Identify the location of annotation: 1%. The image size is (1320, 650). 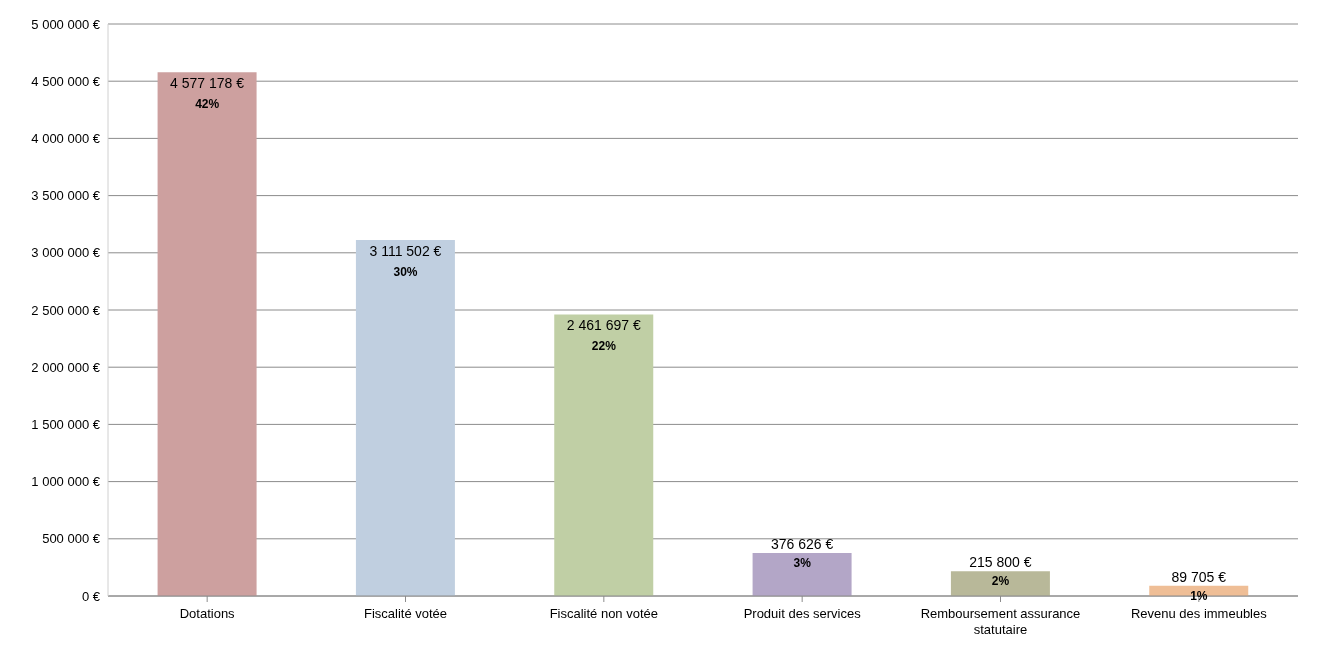
(1199, 595).